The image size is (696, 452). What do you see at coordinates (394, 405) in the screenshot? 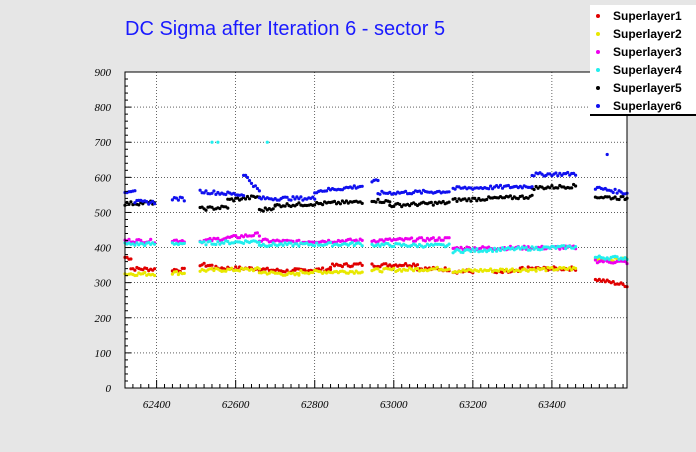
I see `x-tick-label: 63000` at bounding box center [394, 405].